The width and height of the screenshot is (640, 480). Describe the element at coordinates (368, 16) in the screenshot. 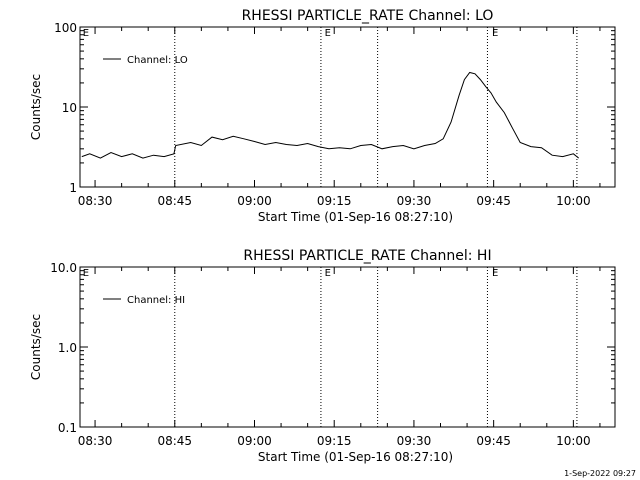

I see `chart-title: RHESSI PARTICLE_RATE Channel: LO` at that location.